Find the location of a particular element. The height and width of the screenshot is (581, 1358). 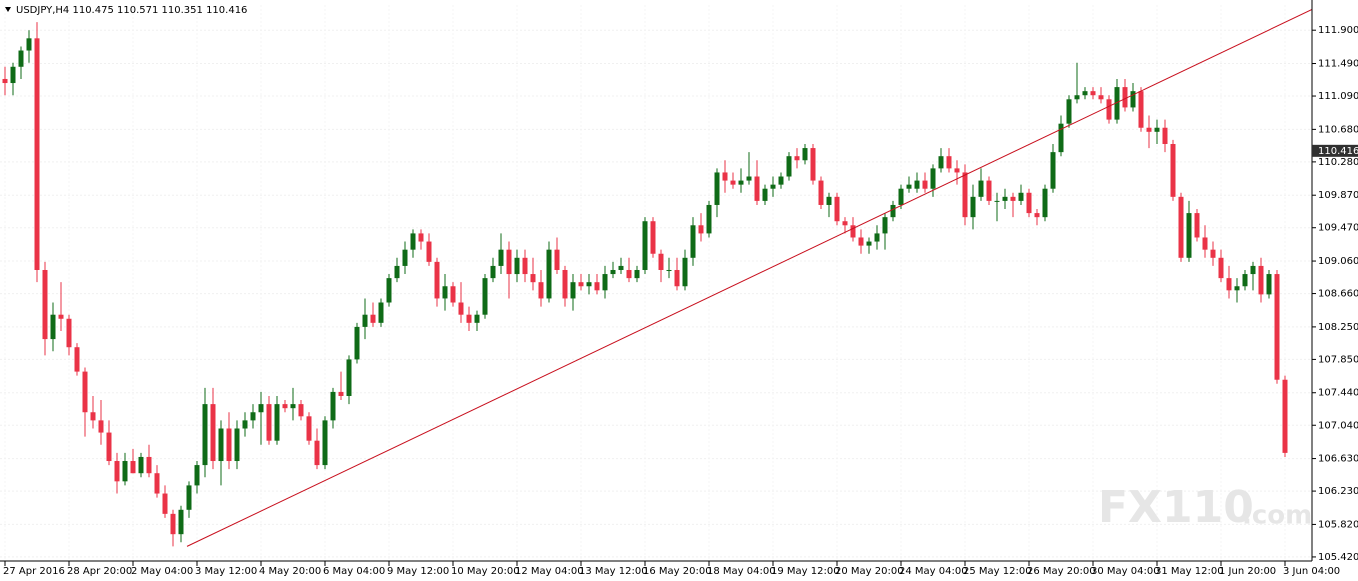

x-tick-label: 3 May 12:00 is located at coordinates (226, 571).